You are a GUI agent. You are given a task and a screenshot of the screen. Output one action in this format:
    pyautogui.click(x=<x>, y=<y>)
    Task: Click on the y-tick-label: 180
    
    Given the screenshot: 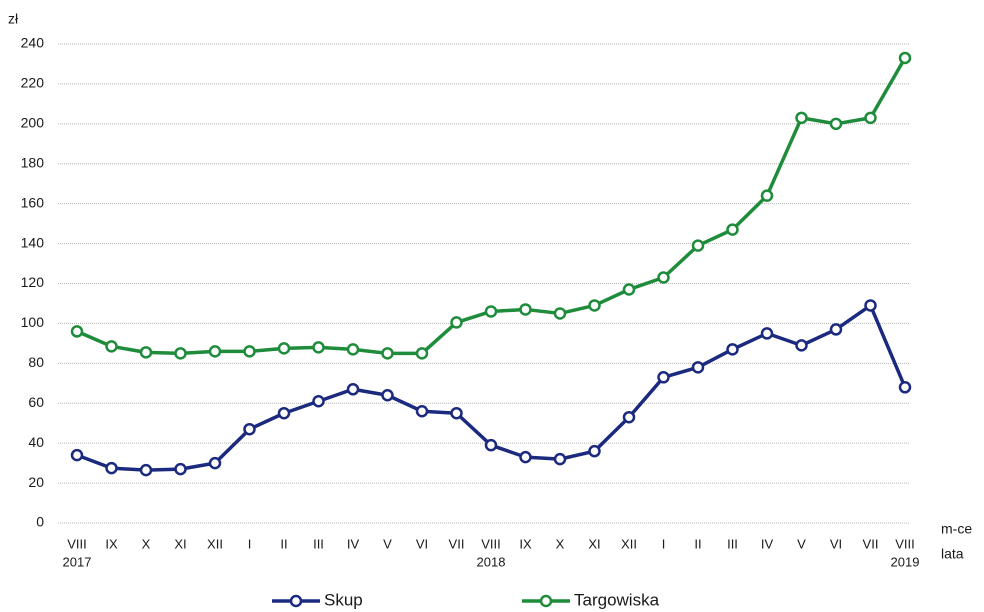 What is the action you would take?
    pyautogui.click(x=33, y=162)
    